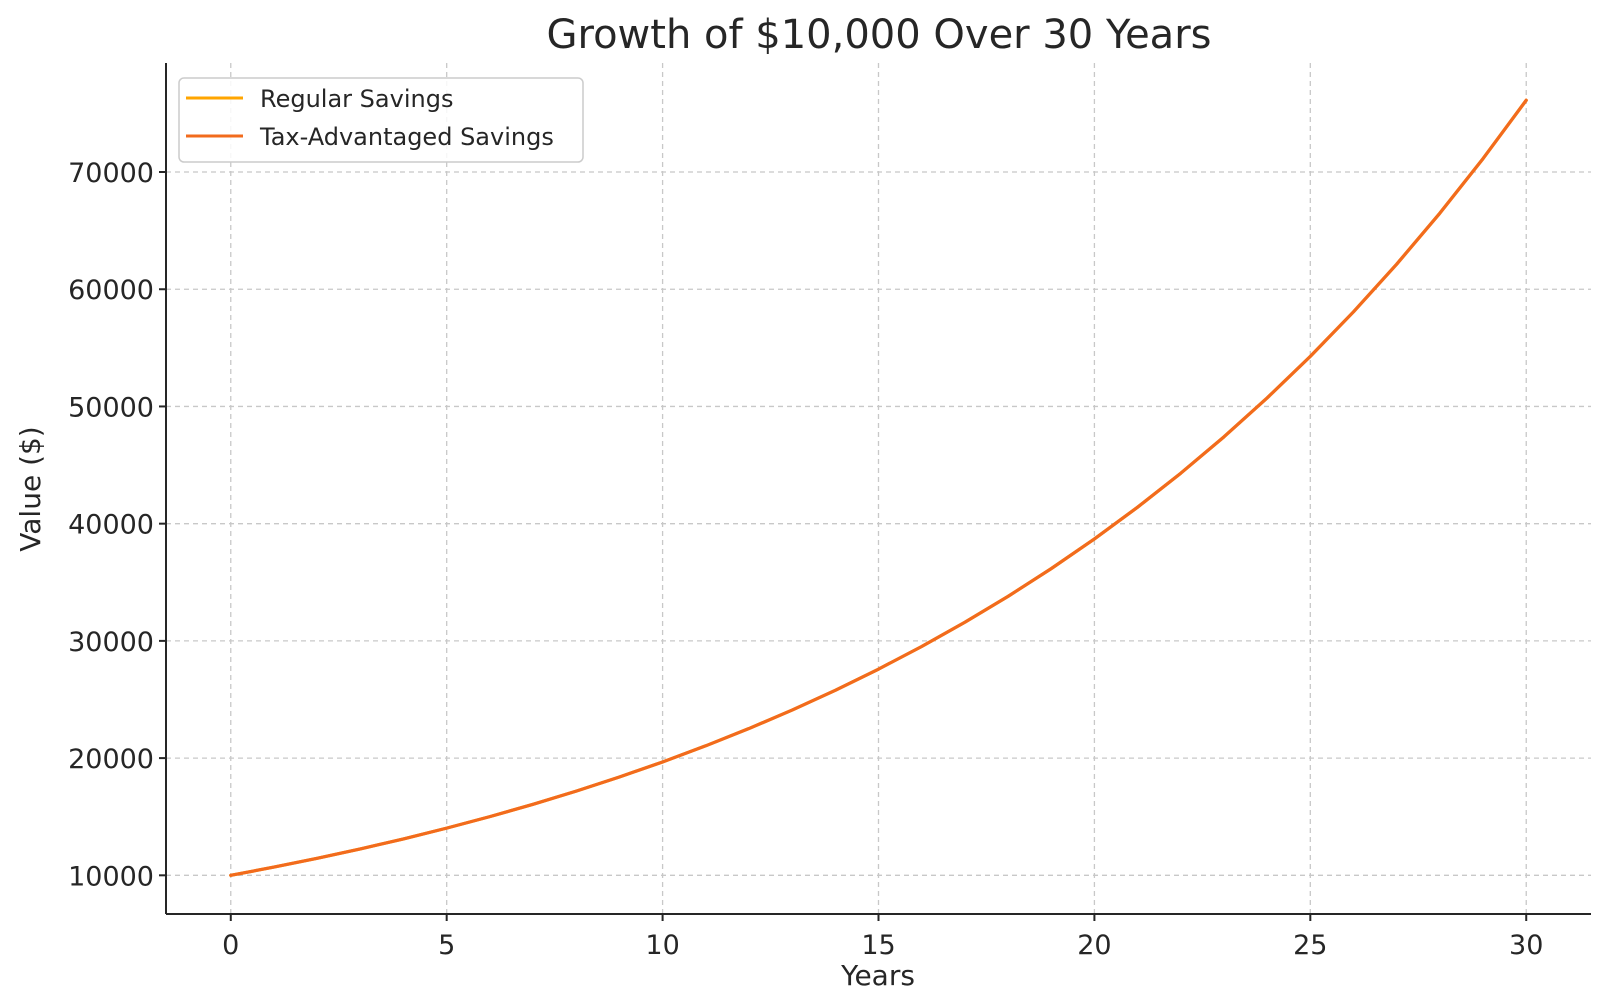 The image size is (1600, 1007). I want to click on legend: Regular Savings Tax-Advantaged Savings, so click(381, 120).